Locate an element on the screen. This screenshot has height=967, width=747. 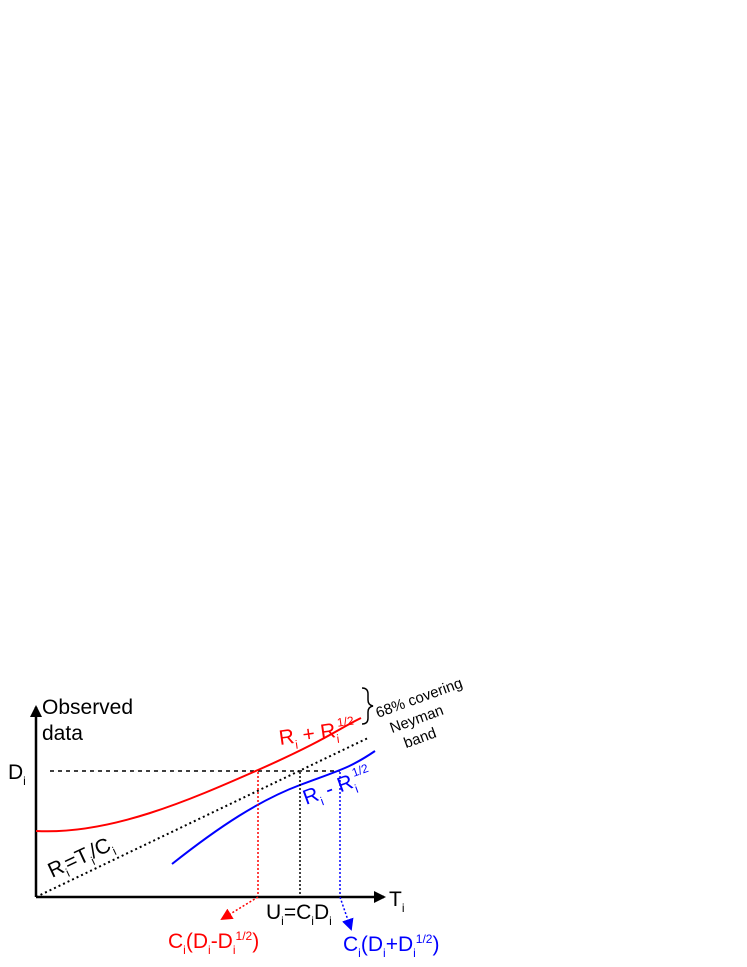
ll-close: ) is located at coordinates (255, 941).